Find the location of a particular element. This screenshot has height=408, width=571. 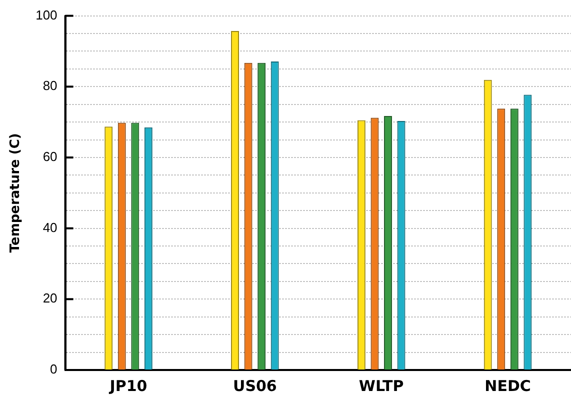

x-tick-label: US06 is located at coordinates (255, 385).